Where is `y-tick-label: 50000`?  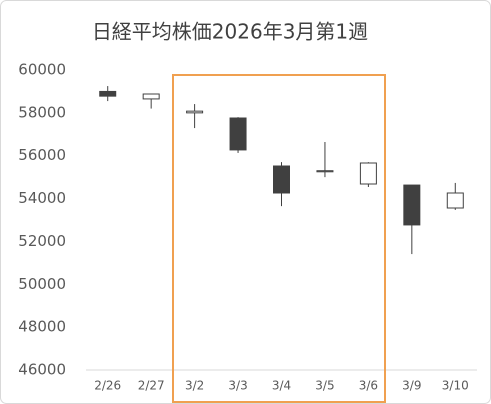
y-tick-label: 50000 is located at coordinates (42, 284).